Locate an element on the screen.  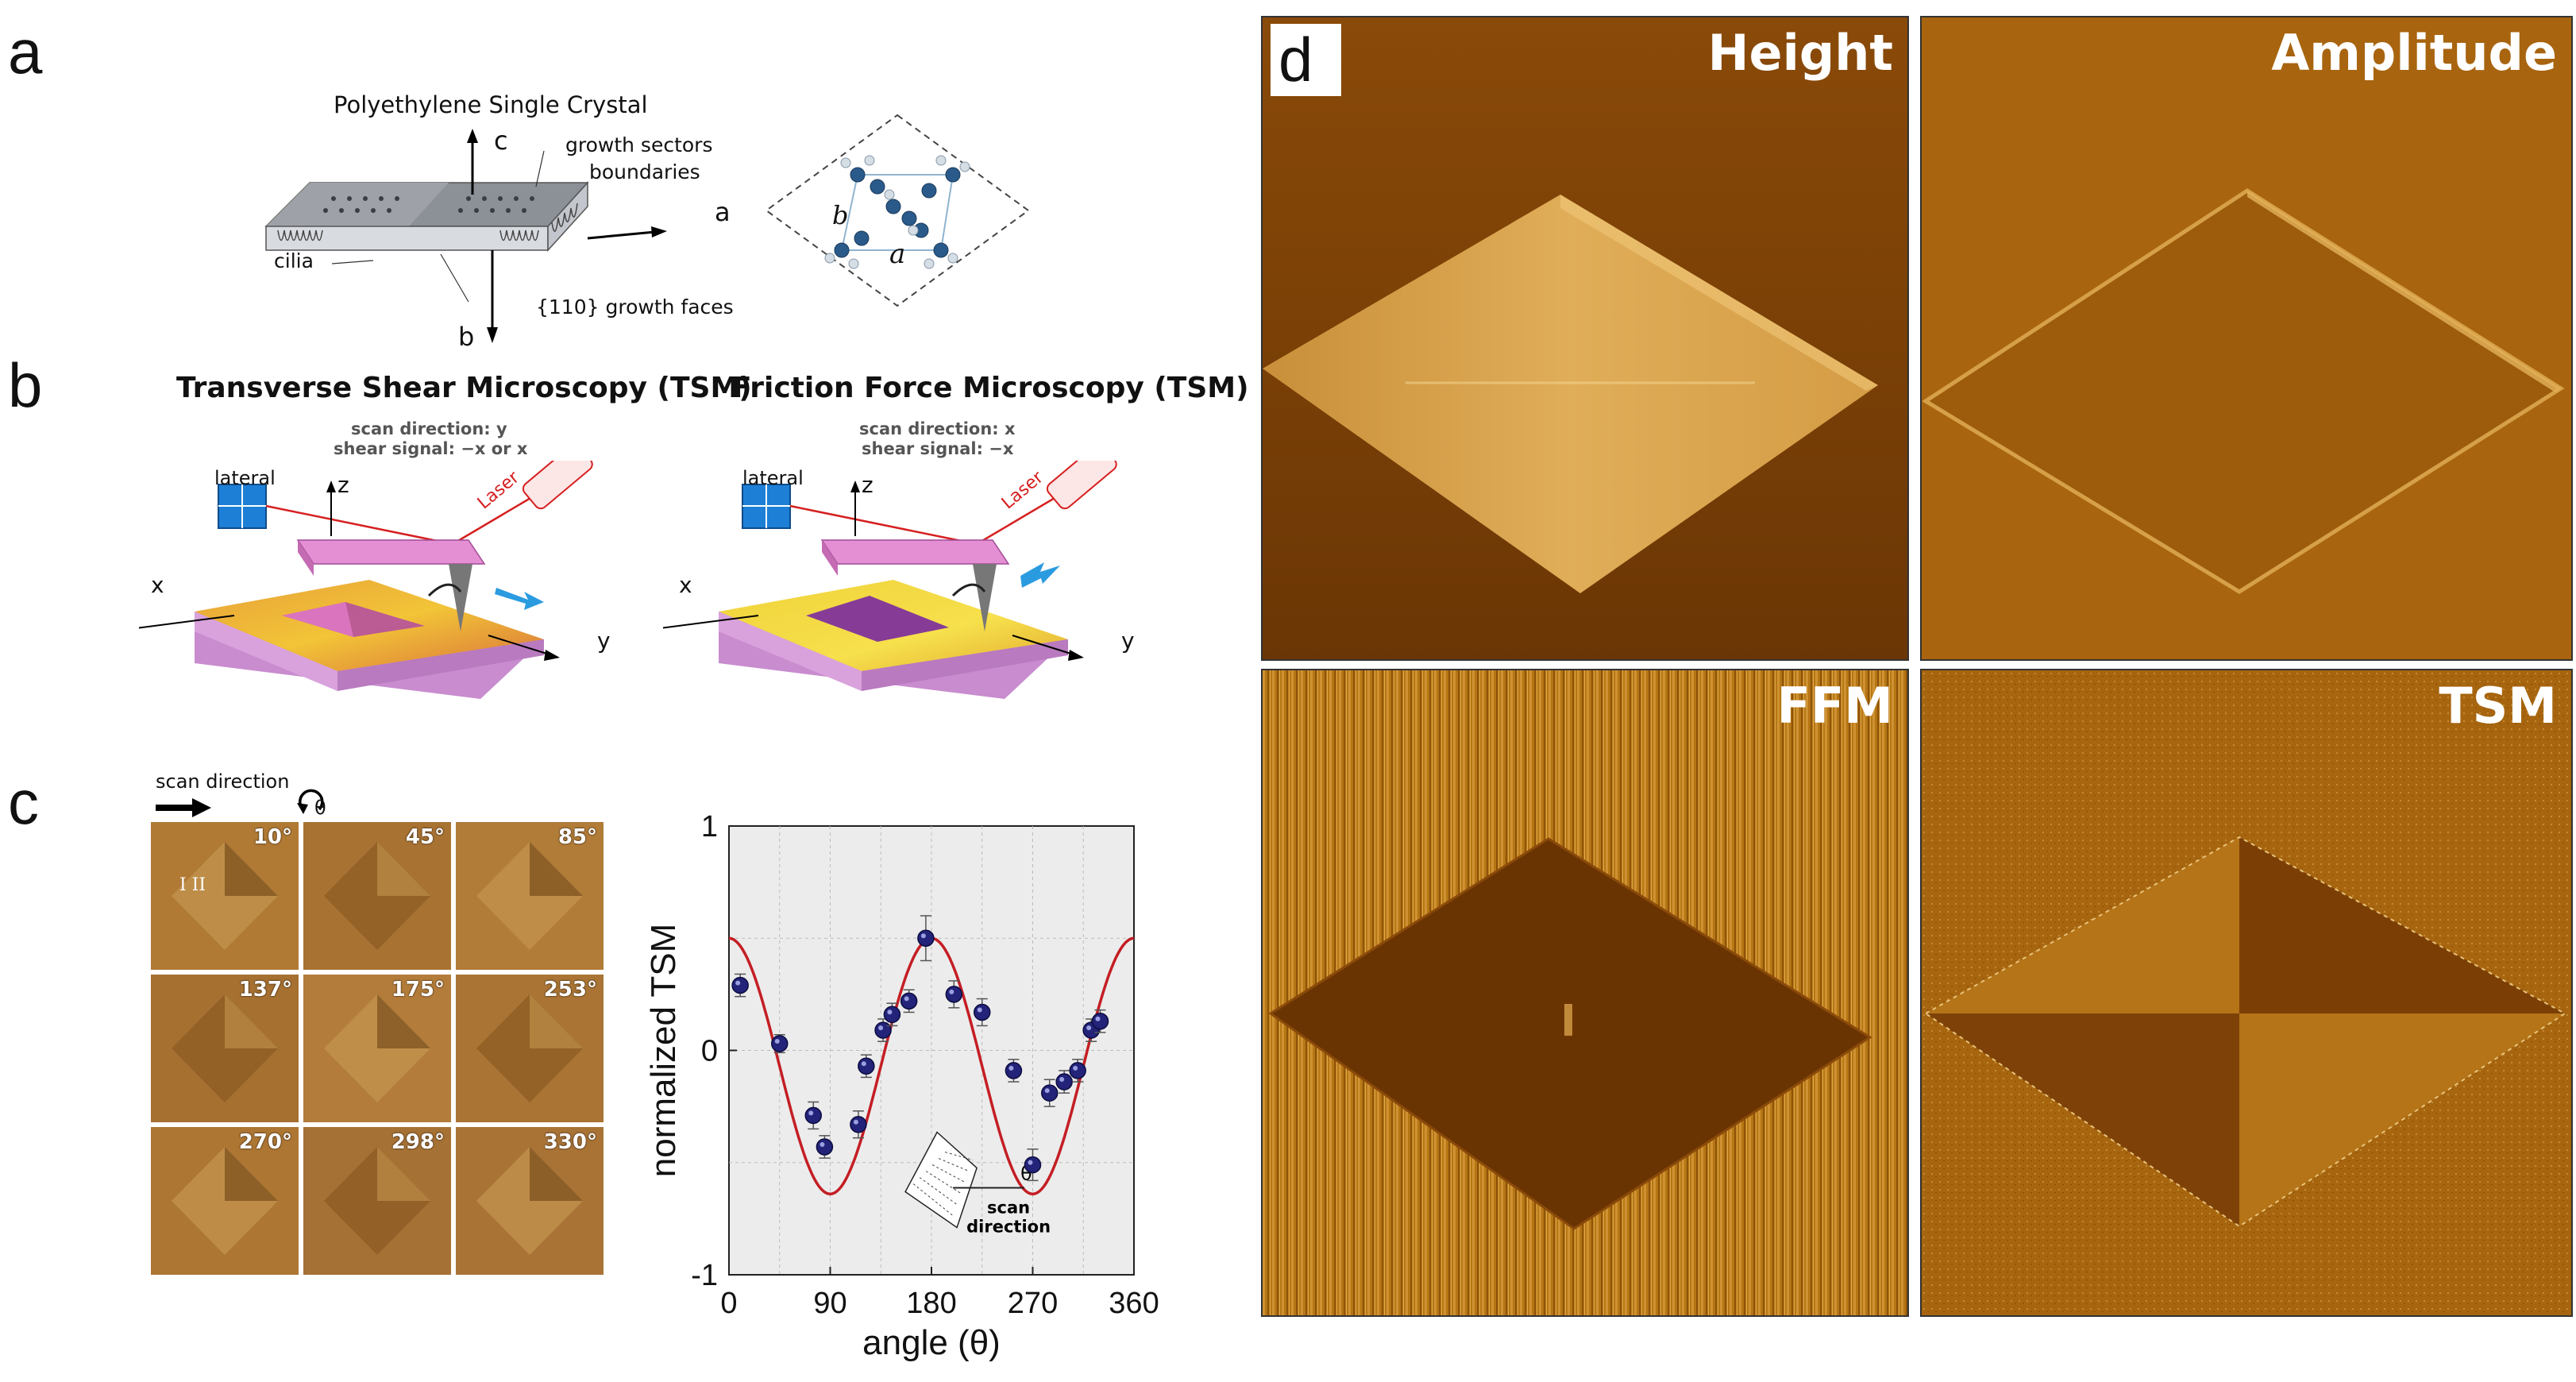
x-tick-label: 360 is located at coordinates (1134, 1303).